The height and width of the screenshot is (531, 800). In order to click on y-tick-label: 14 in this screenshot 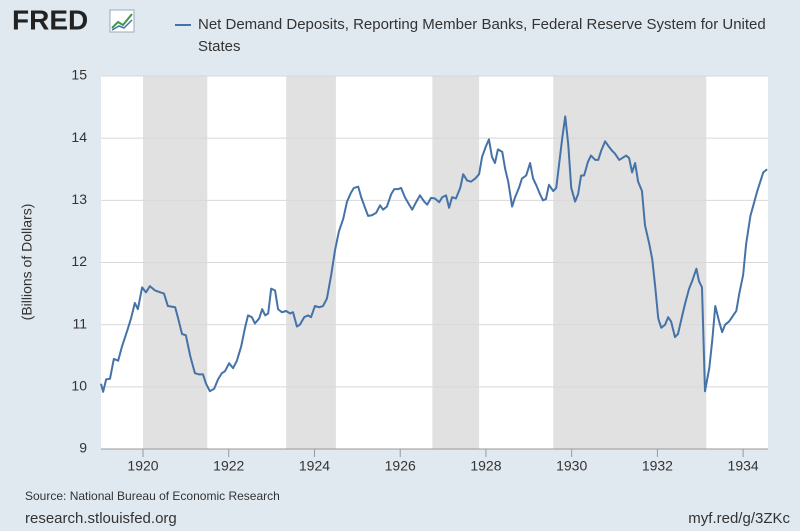, I will do `click(79, 137)`.